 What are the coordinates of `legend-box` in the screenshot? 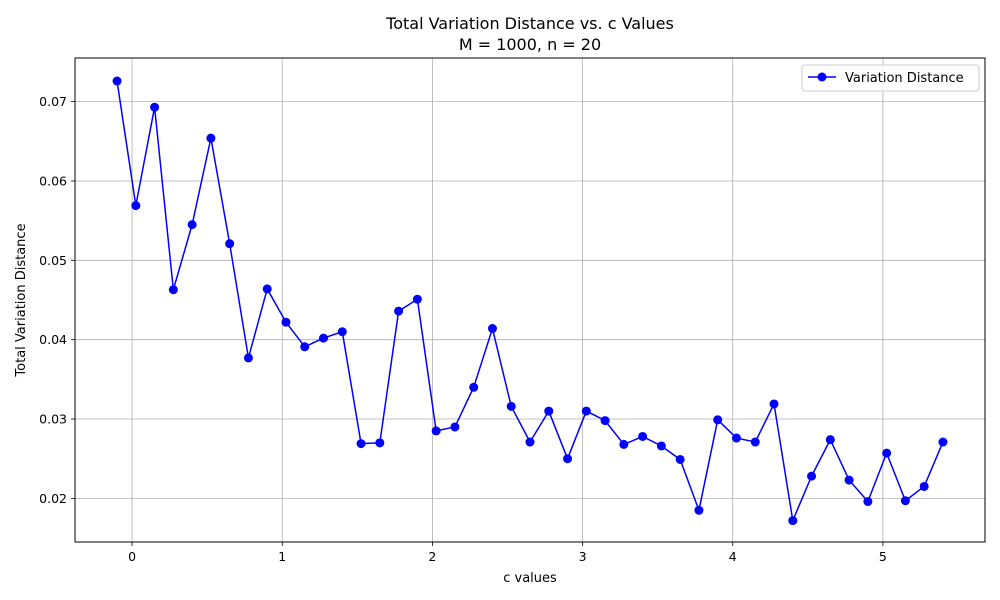 It's located at (890, 78).